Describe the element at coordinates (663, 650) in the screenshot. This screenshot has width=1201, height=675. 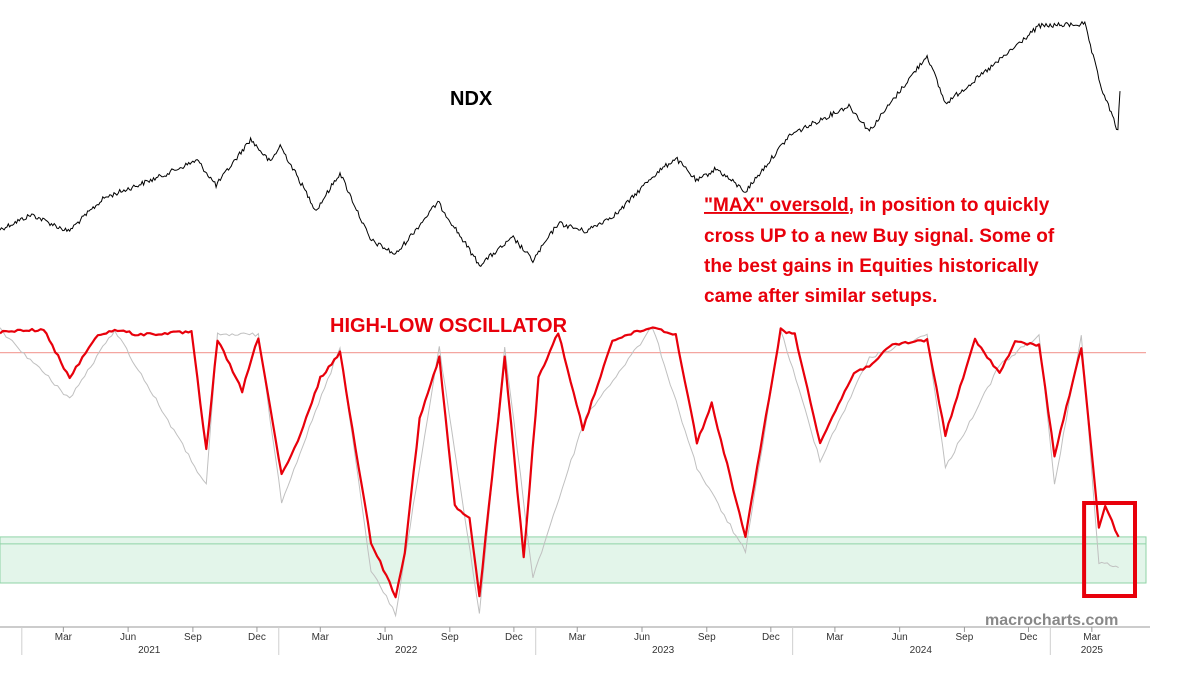
I see `x-tick-label-year: 2023` at that location.